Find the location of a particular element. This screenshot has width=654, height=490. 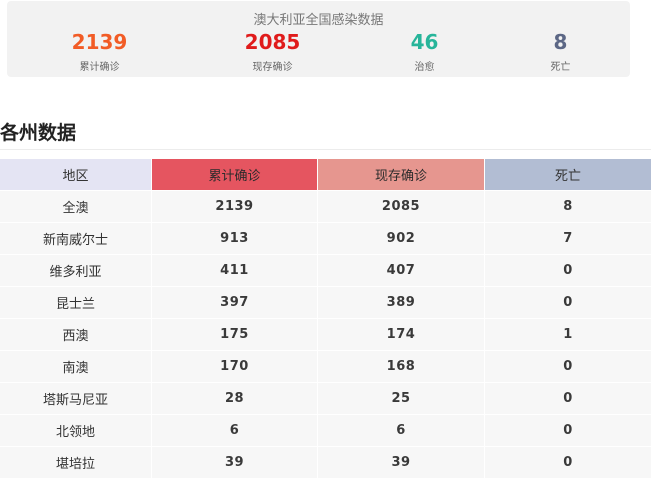

cell-area: 全澳 is located at coordinates (76, 206).